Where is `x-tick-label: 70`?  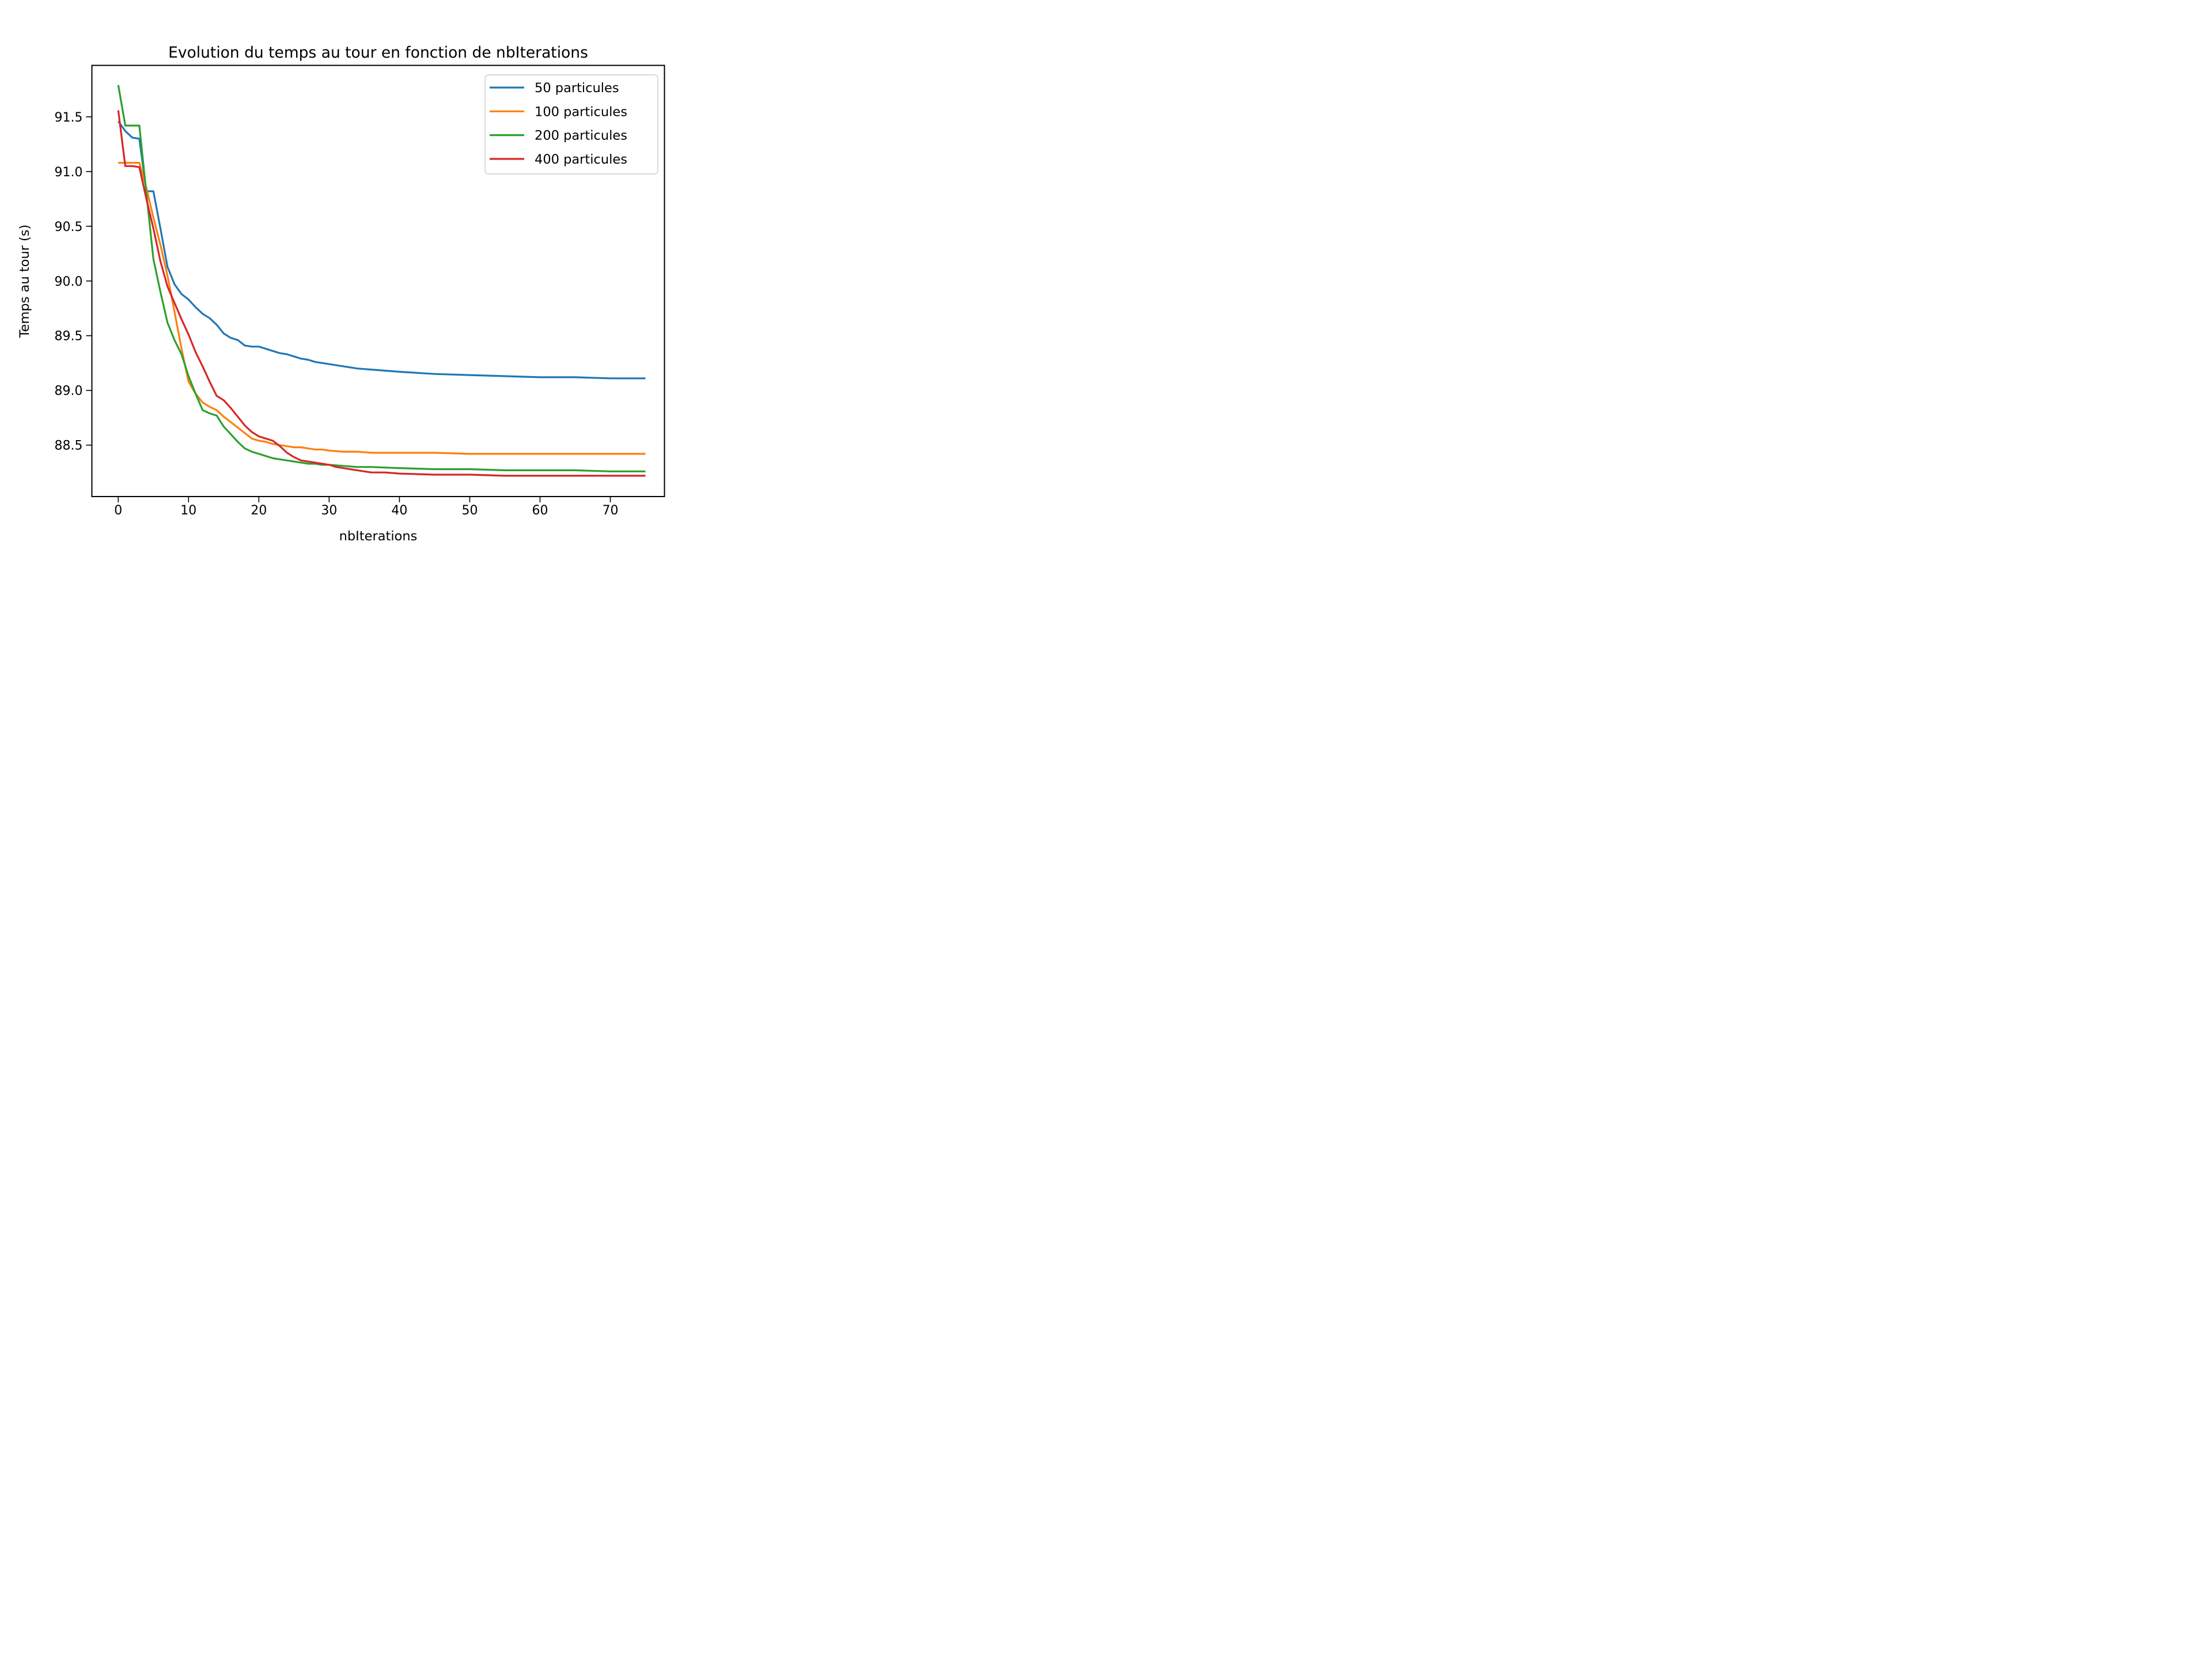 x-tick-label: 70 is located at coordinates (611, 510).